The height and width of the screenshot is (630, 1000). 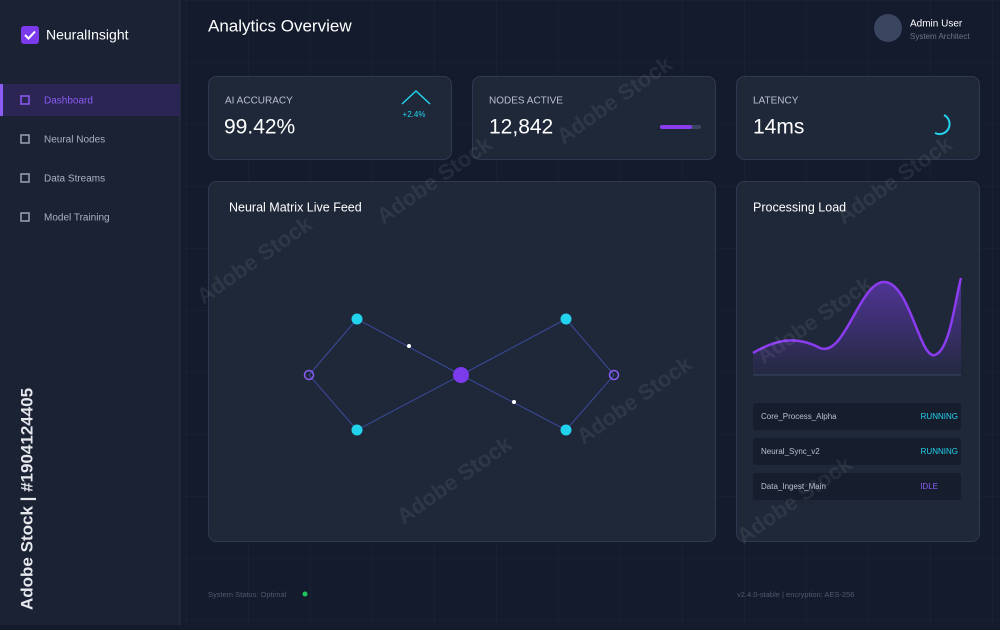 What do you see at coordinates (461, 375) in the screenshot?
I see `hub-node` at bounding box center [461, 375].